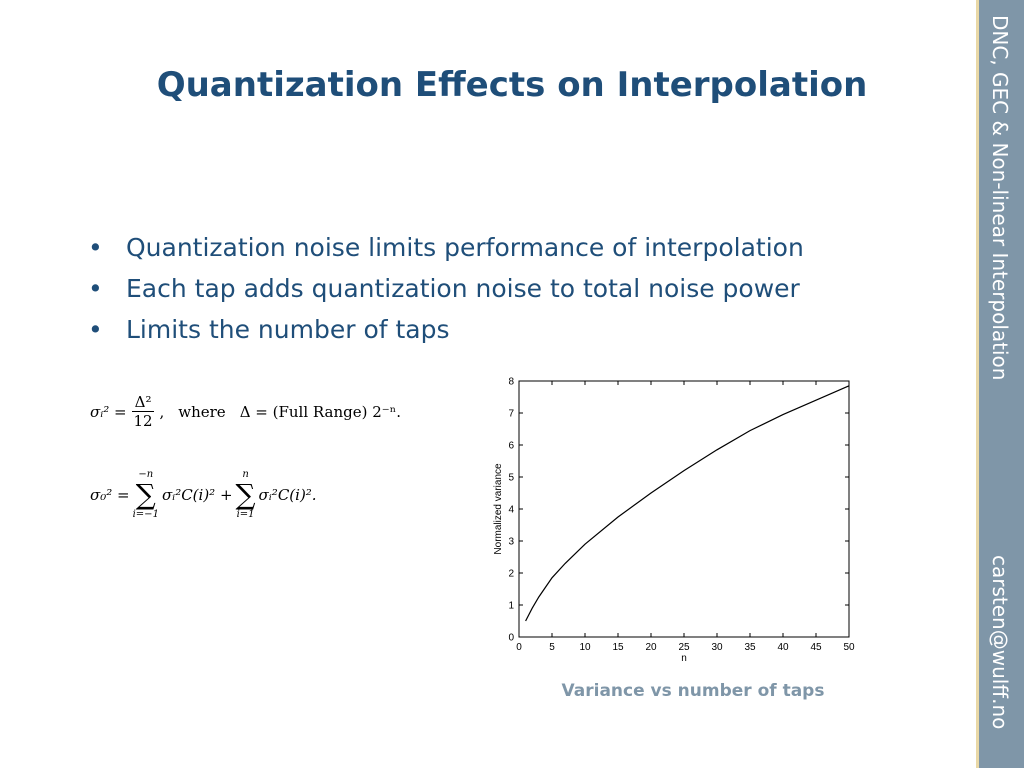  I want to click on y-tick-label: 8, so click(511, 382).